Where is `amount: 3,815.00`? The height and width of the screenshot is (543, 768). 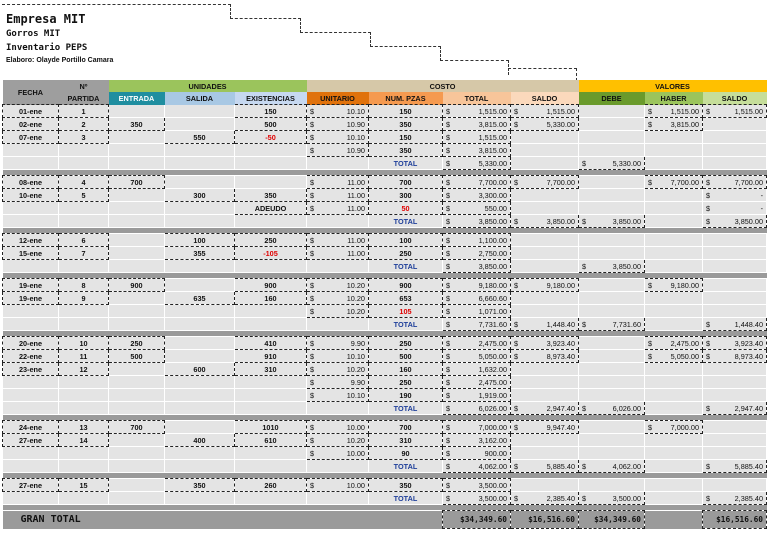
amount: 3,815.00 is located at coordinates (492, 150).